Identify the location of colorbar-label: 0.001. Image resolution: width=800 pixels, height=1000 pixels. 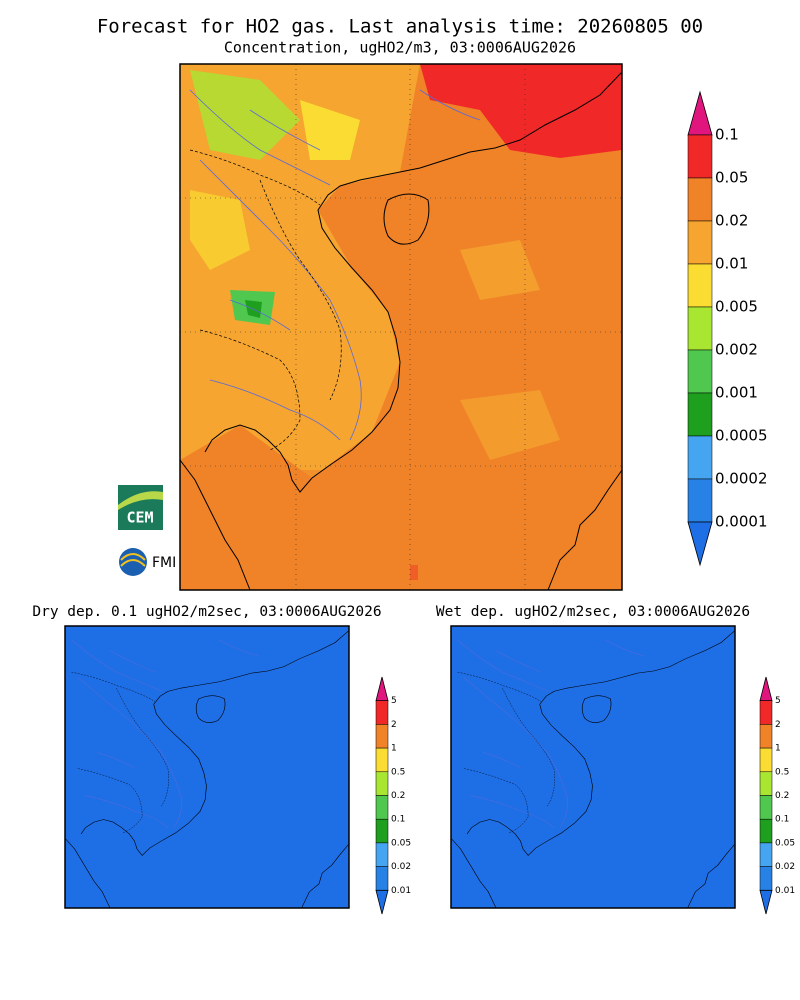
(736, 393).